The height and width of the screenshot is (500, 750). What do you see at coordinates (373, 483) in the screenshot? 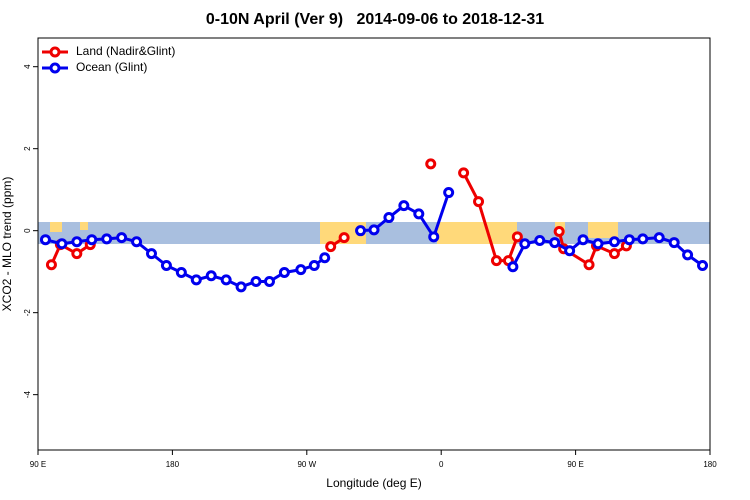
I see `x-axis-label: Longitude (deg E)` at bounding box center [373, 483].